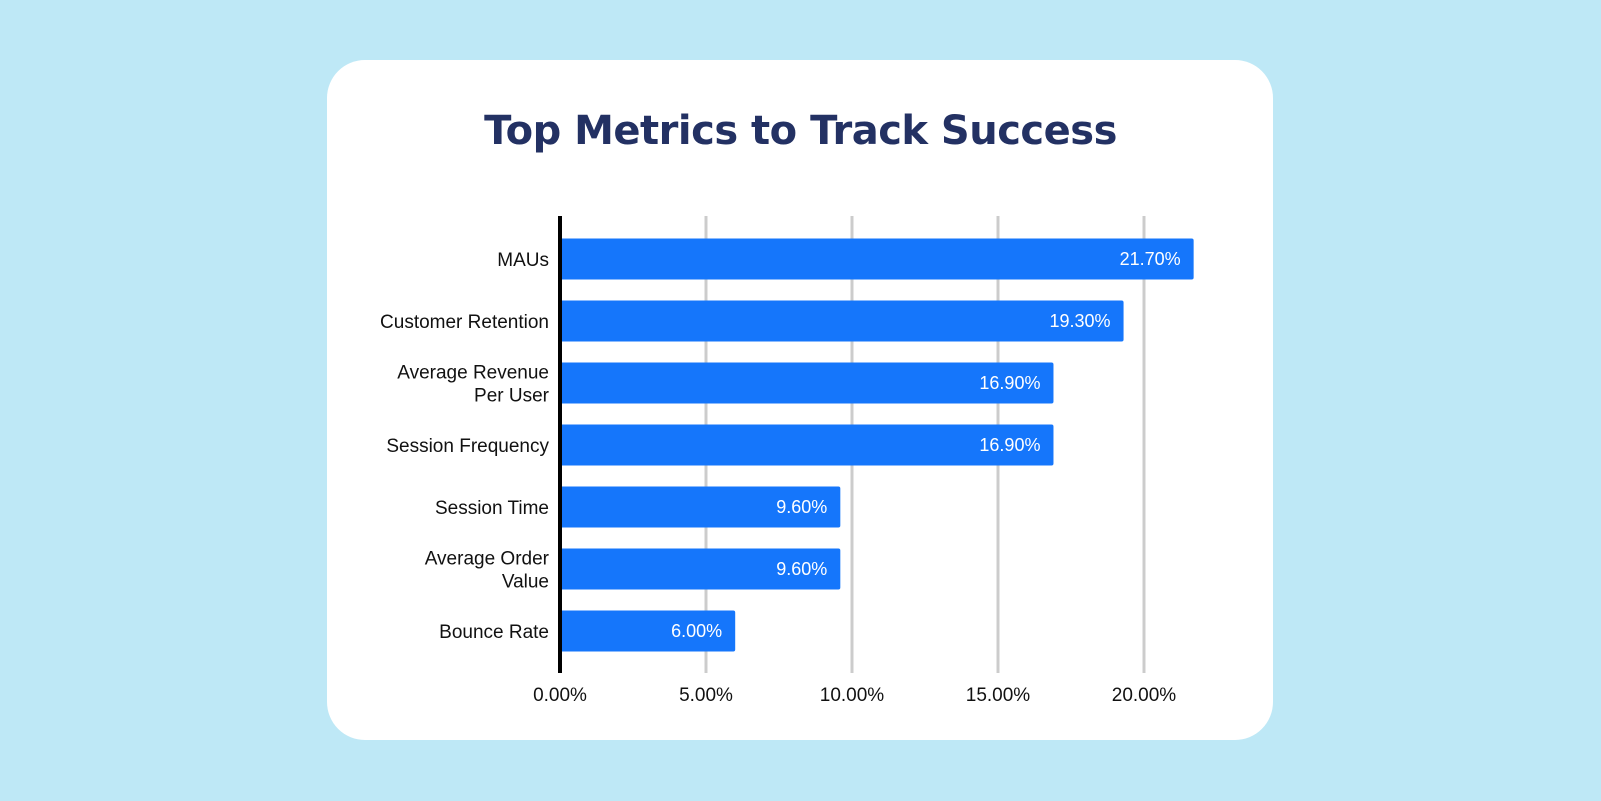 Image resolution: width=1601 pixels, height=801 pixels. Describe the element at coordinates (512, 396) in the screenshot. I see `category-label: Per User` at that location.